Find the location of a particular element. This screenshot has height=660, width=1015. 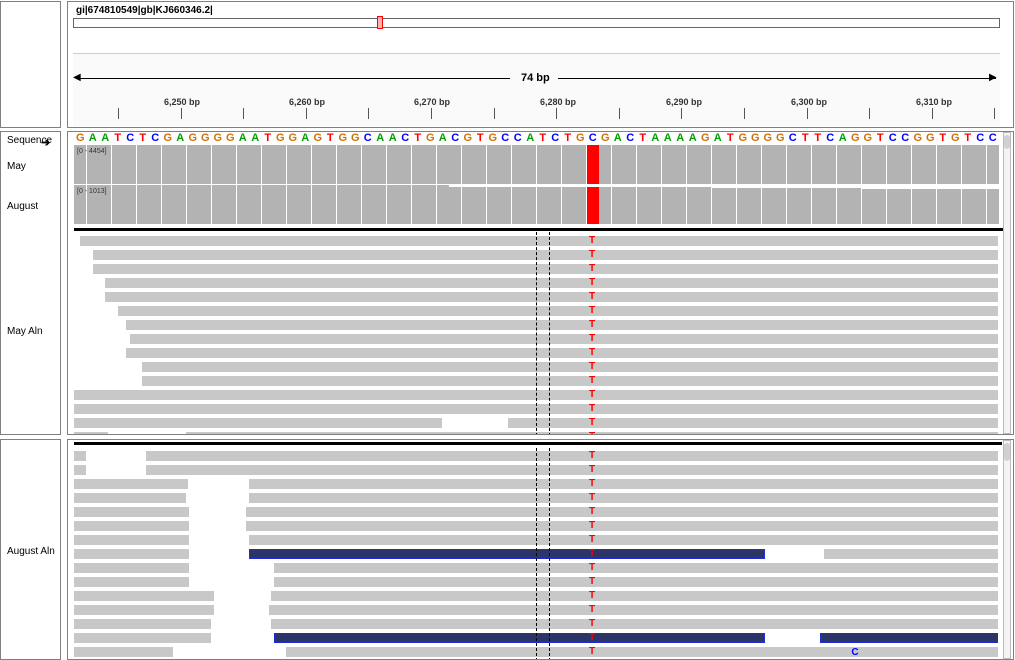

data-panel-scrollbar is located at coordinates (1007, 283).